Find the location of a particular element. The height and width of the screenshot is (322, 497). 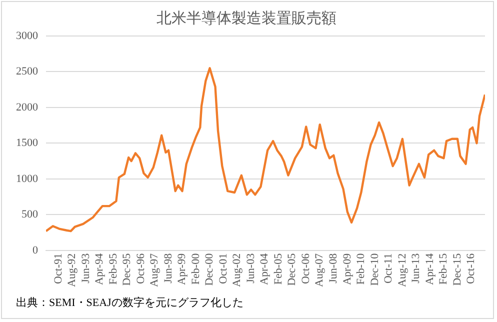

x-tick-label: Feb-00 is located at coordinates (196, 268).